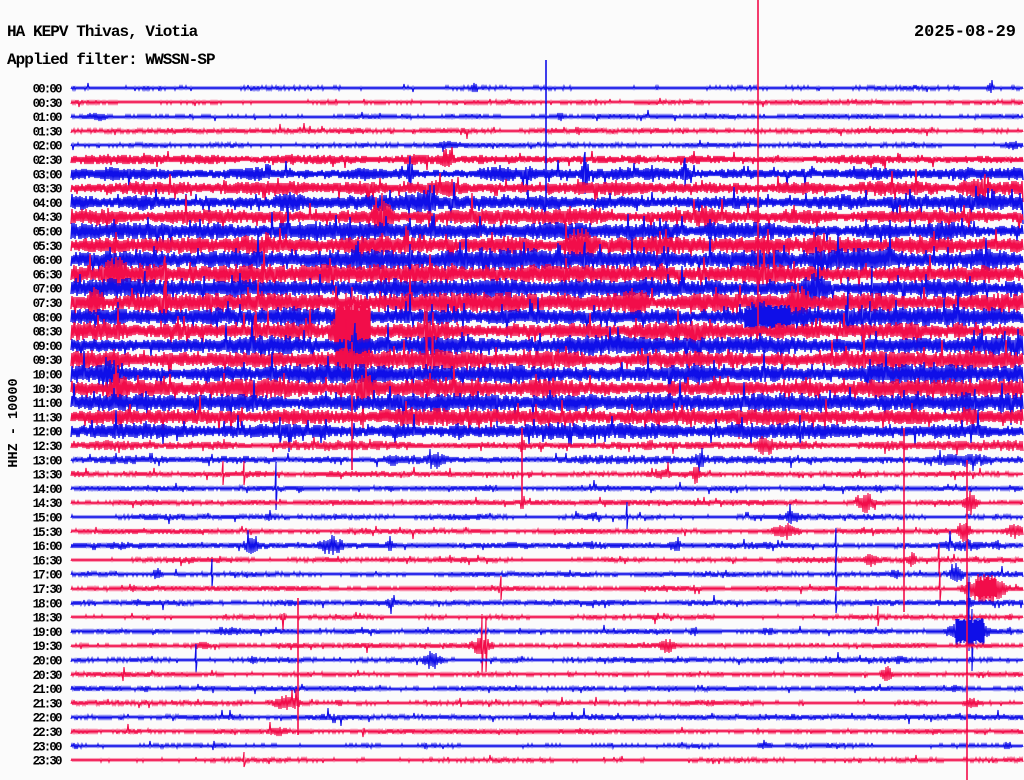  I want to click on svg-text: 18:30, so click(47, 619).